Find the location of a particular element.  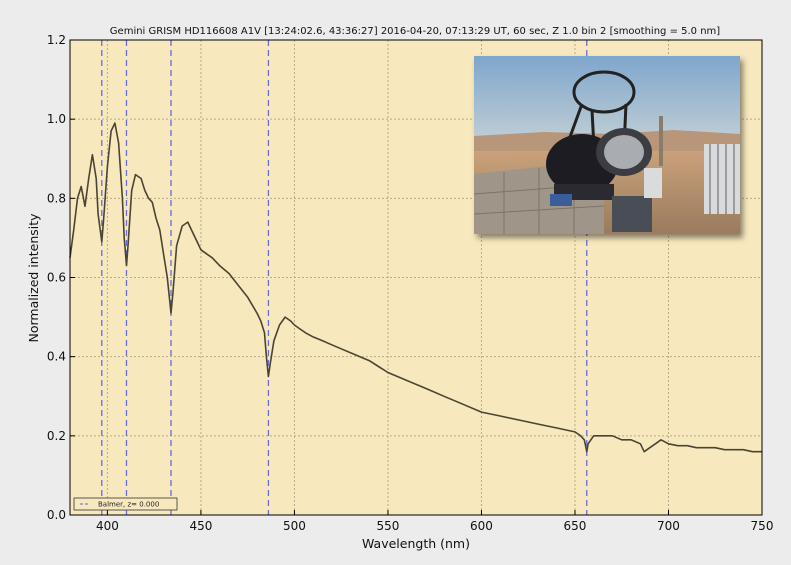

legend-label: Balmer, z= 0.000 is located at coordinates (128, 505).